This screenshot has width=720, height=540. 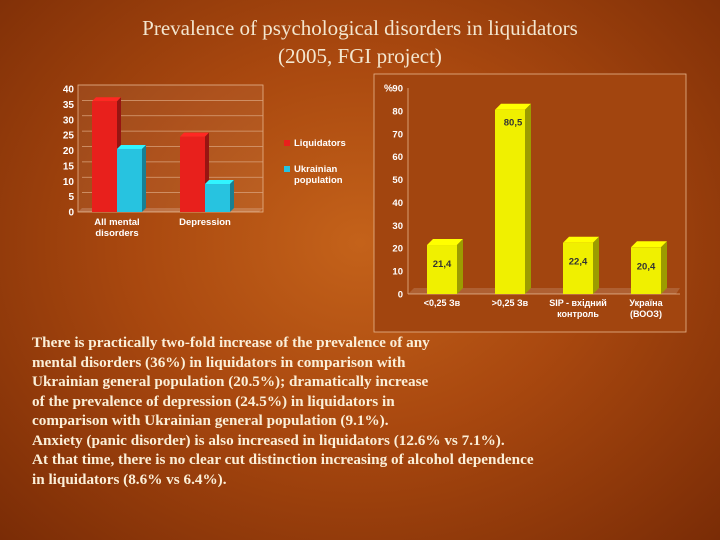 I want to click on data-label: 20,4, so click(x=646, y=266).